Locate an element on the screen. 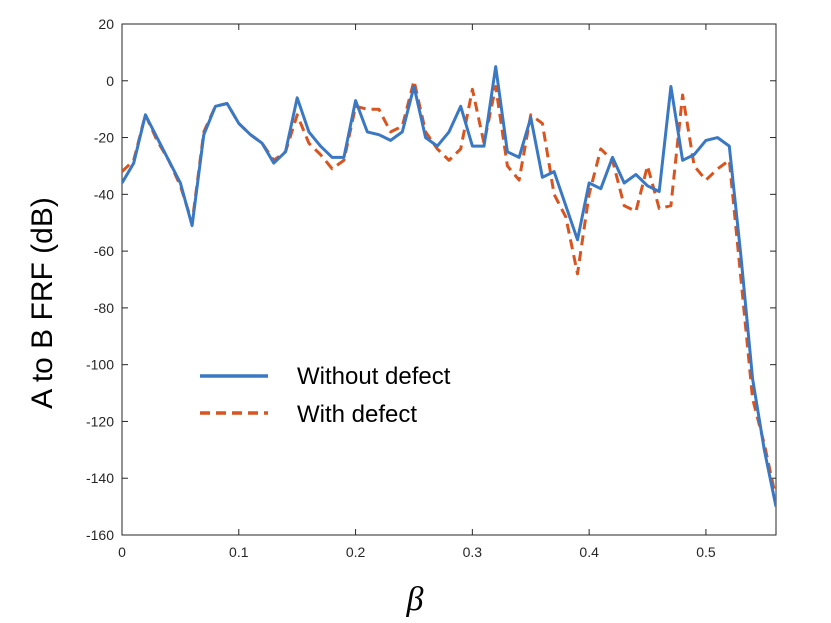 The width and height of the screenshot is (831, 623). y-tick-label: -80 is located at coordinates (104, 308).